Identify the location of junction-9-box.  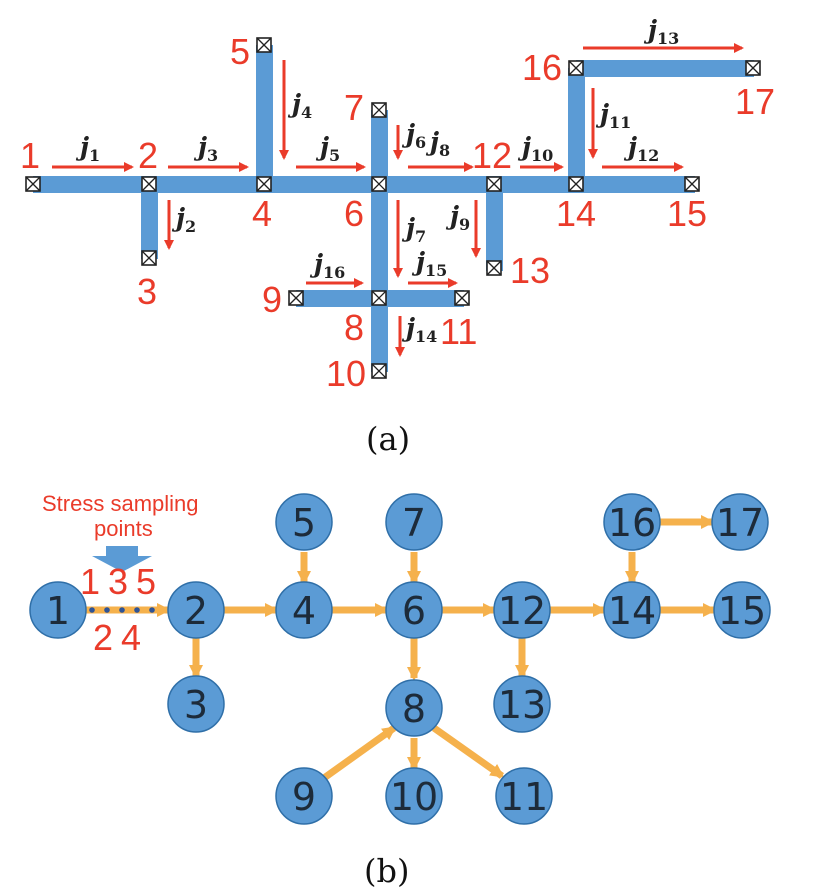
(296, 298).